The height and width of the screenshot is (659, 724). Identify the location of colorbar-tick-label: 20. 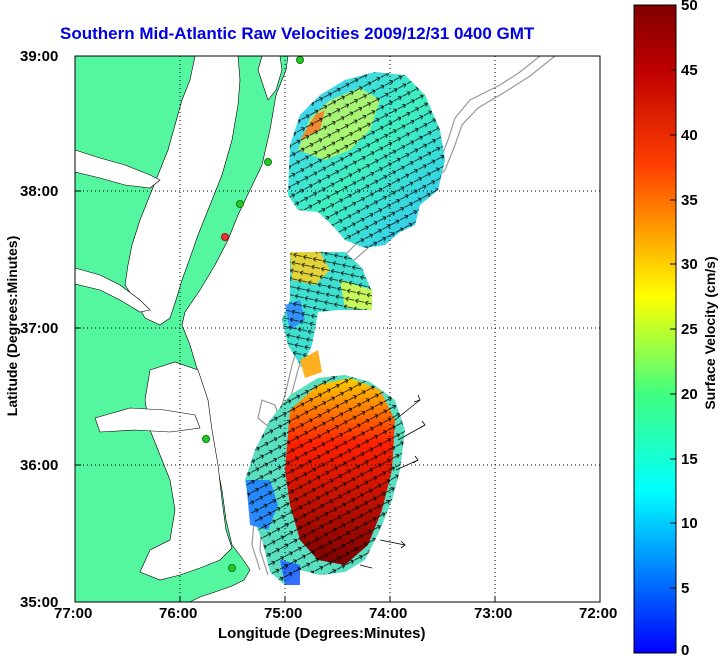
(689, 394).